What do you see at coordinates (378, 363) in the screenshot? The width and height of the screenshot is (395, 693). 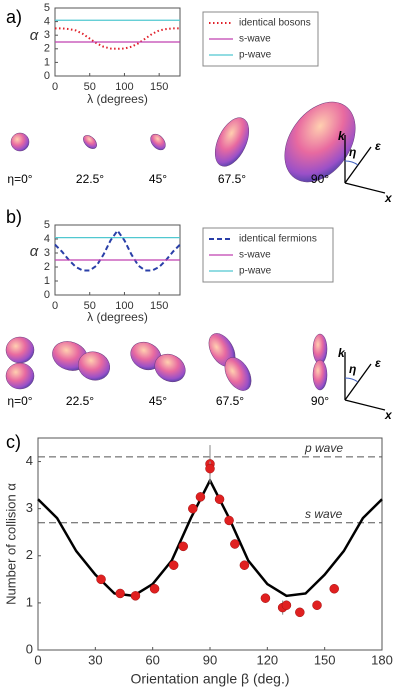 I see `axis-symbol: ε` at bounding box center [378, 363].